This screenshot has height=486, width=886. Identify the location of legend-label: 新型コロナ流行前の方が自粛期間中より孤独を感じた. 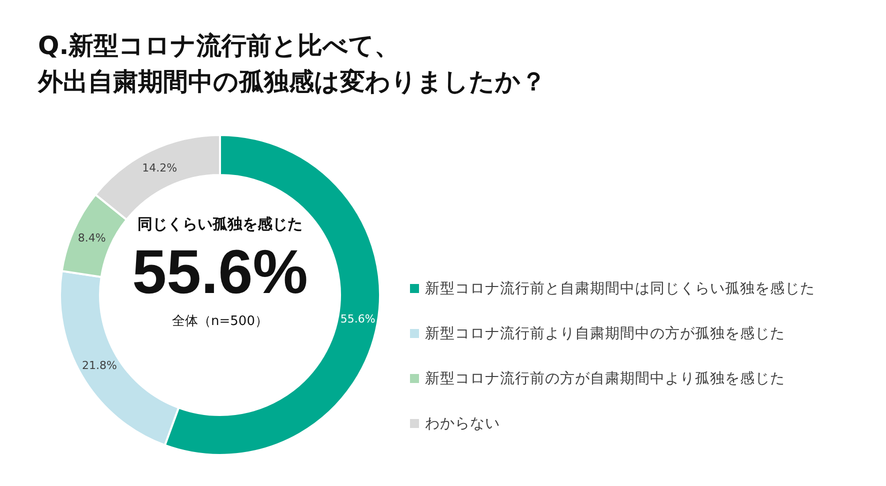
(605, 379).